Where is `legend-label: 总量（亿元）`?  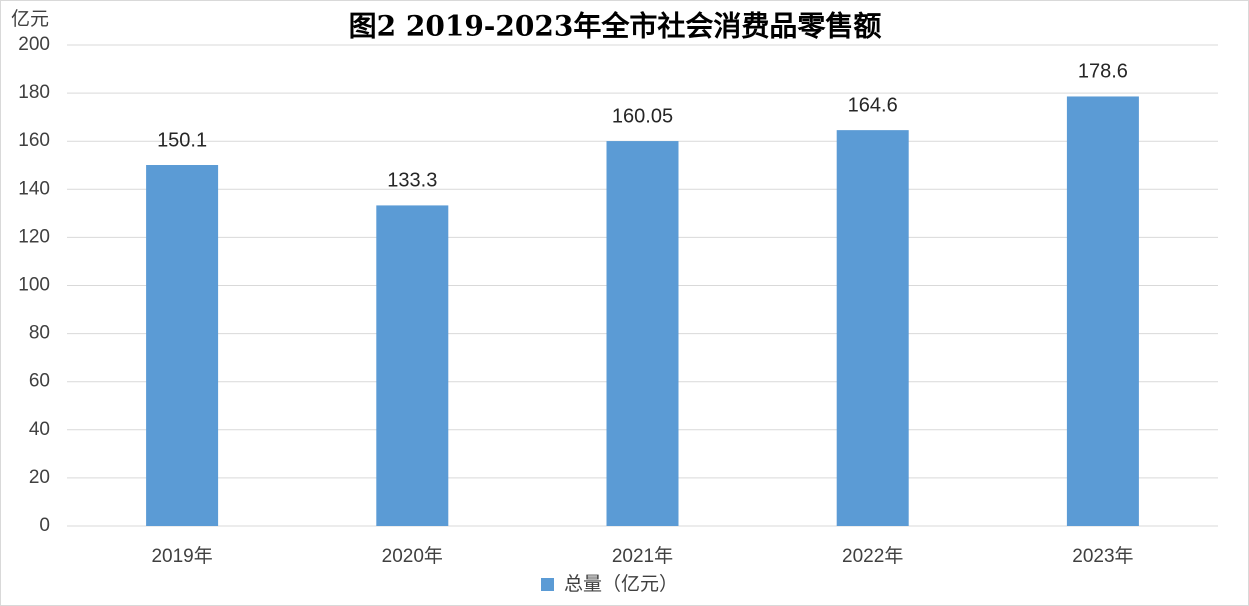 legend-label: 总量（亿元） is located at coordinates (621, 584).